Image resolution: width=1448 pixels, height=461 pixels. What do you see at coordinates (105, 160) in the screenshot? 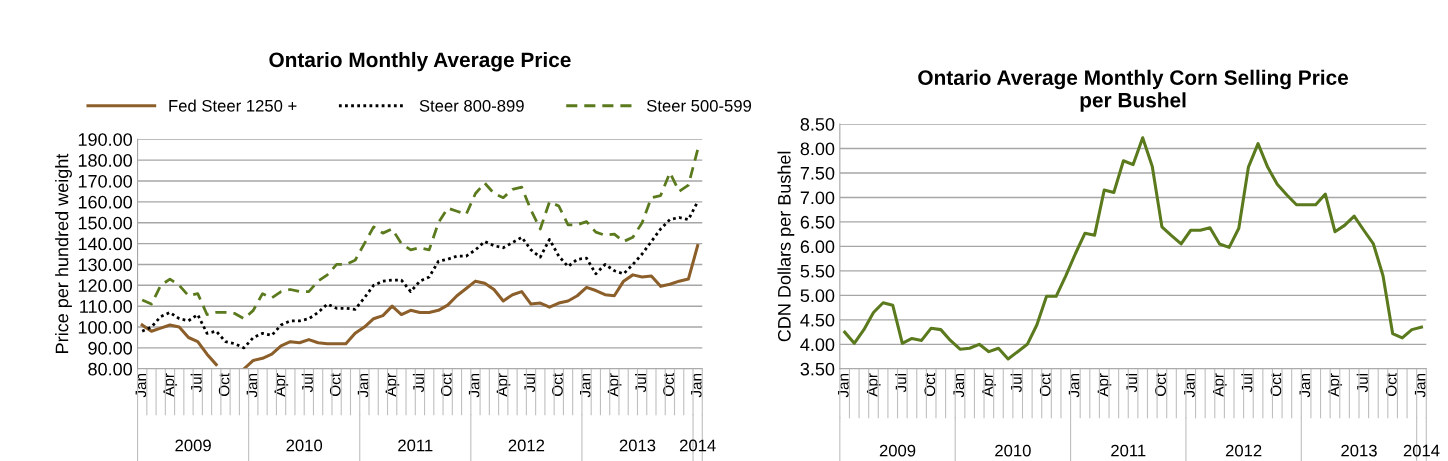
I see `y-tick-label: 180.00` at bounding box center [105, 160].